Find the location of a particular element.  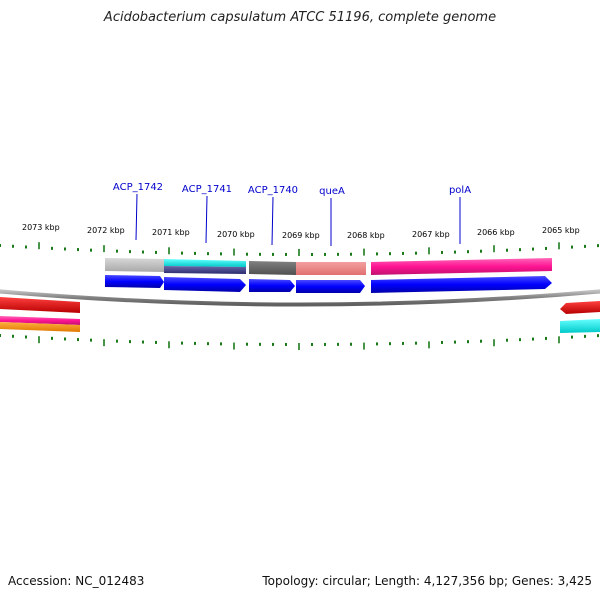

outer-tick-ring is located at coordinates (299, 249).